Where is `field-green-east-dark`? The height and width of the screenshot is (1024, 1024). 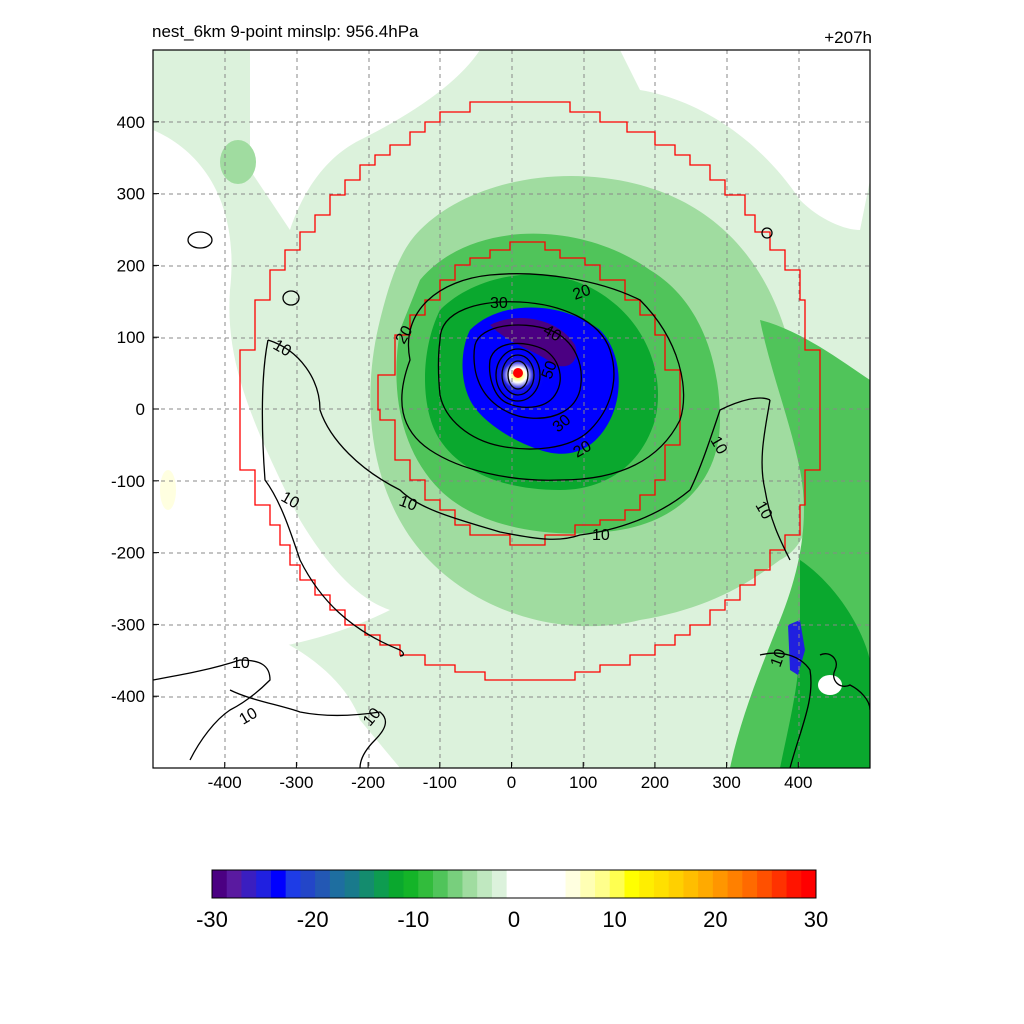
field-green-east-dark is located at coordinates (825, 664).